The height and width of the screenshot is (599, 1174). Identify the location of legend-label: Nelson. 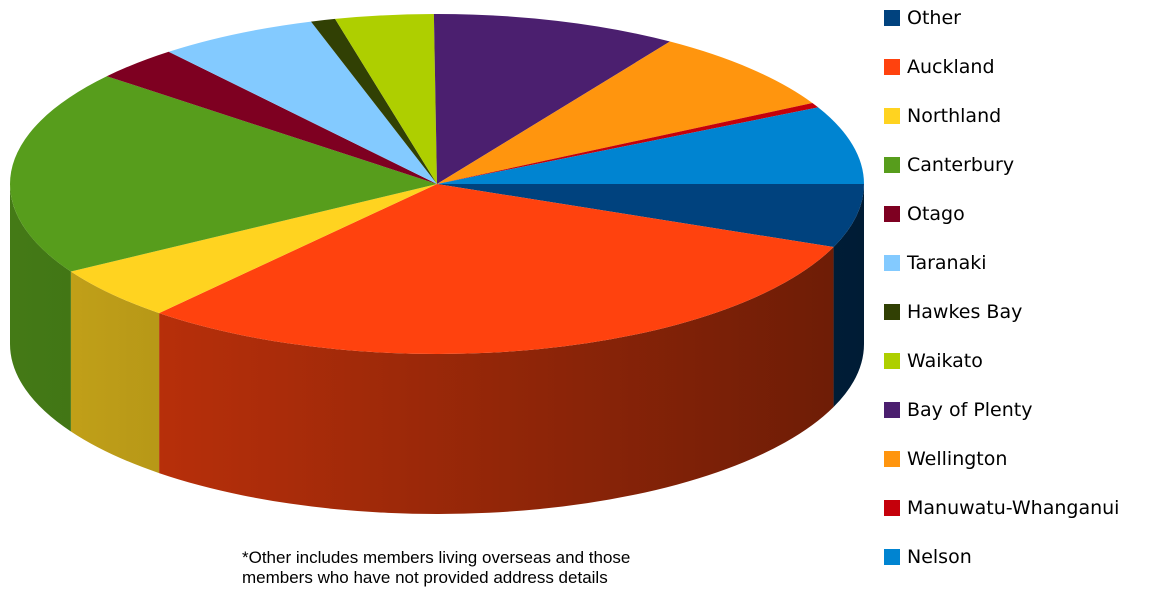
(939, 557).